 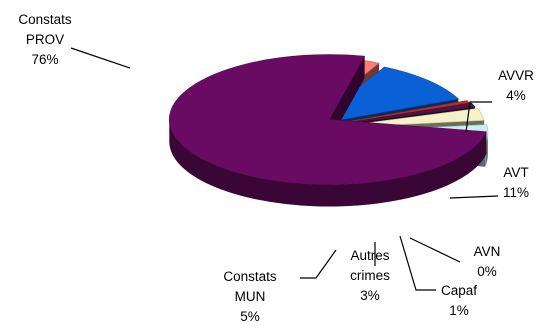 I want to click on slice-name: crimes, so click(x=370, y=275).